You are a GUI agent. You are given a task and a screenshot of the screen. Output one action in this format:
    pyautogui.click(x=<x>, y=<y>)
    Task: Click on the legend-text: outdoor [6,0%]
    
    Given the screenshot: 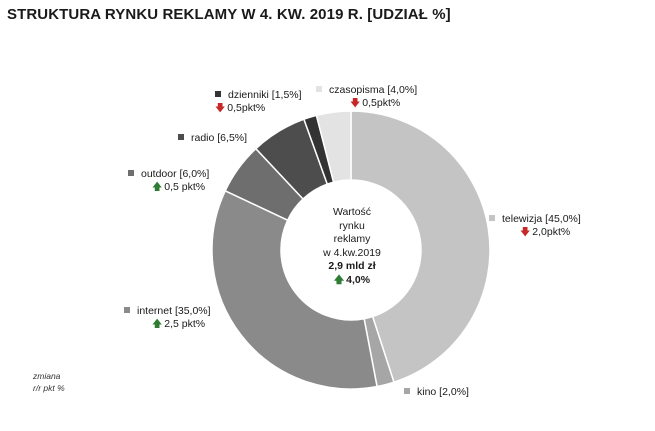 What is the action you would take?
    pyautogui.click(x=175, y=174)
    